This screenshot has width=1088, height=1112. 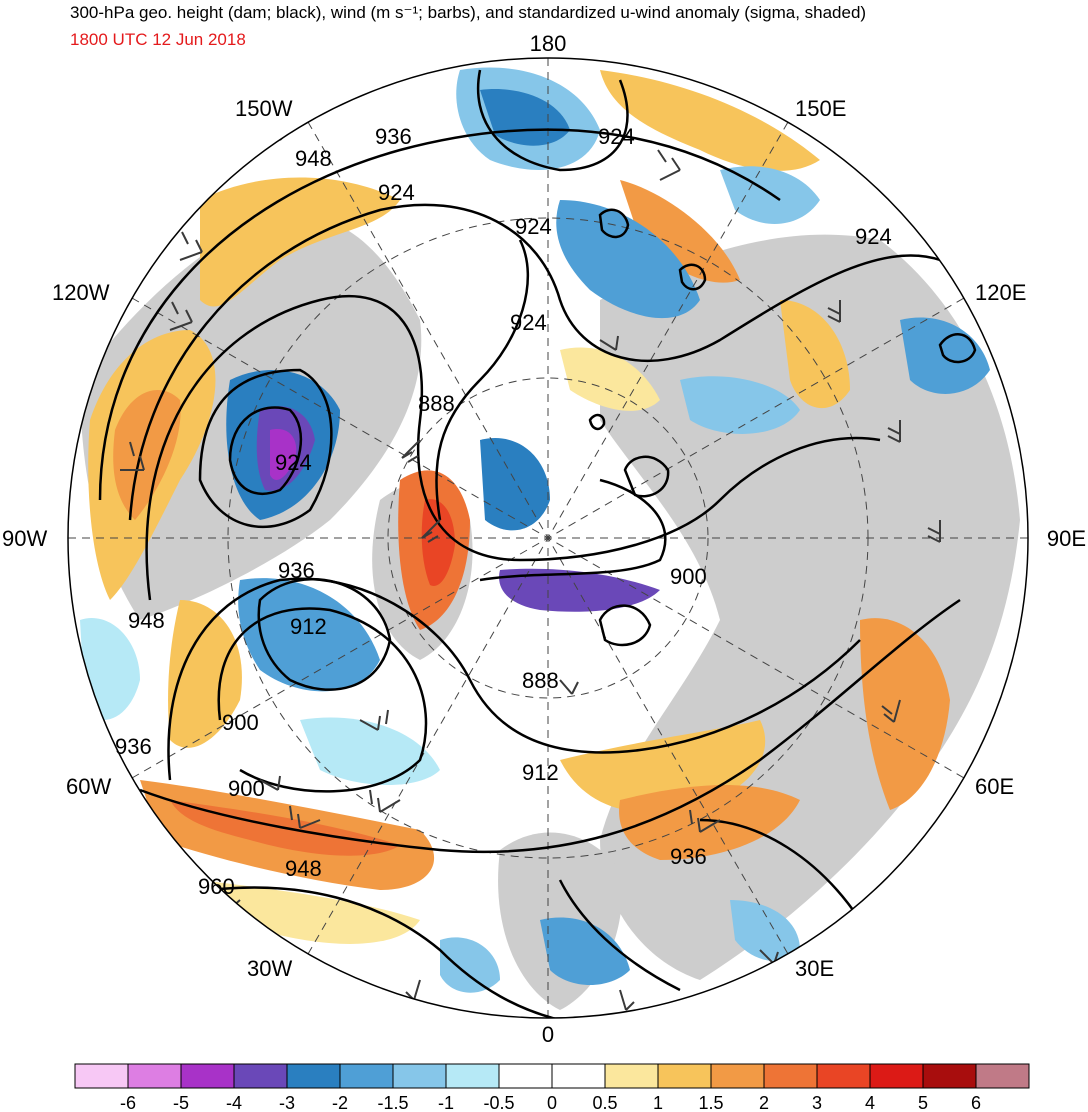 What do you see at coordinates (814, 968) in the screenshot?
I see `lon-label-30e: 30E` at bounding box center [814, 968].